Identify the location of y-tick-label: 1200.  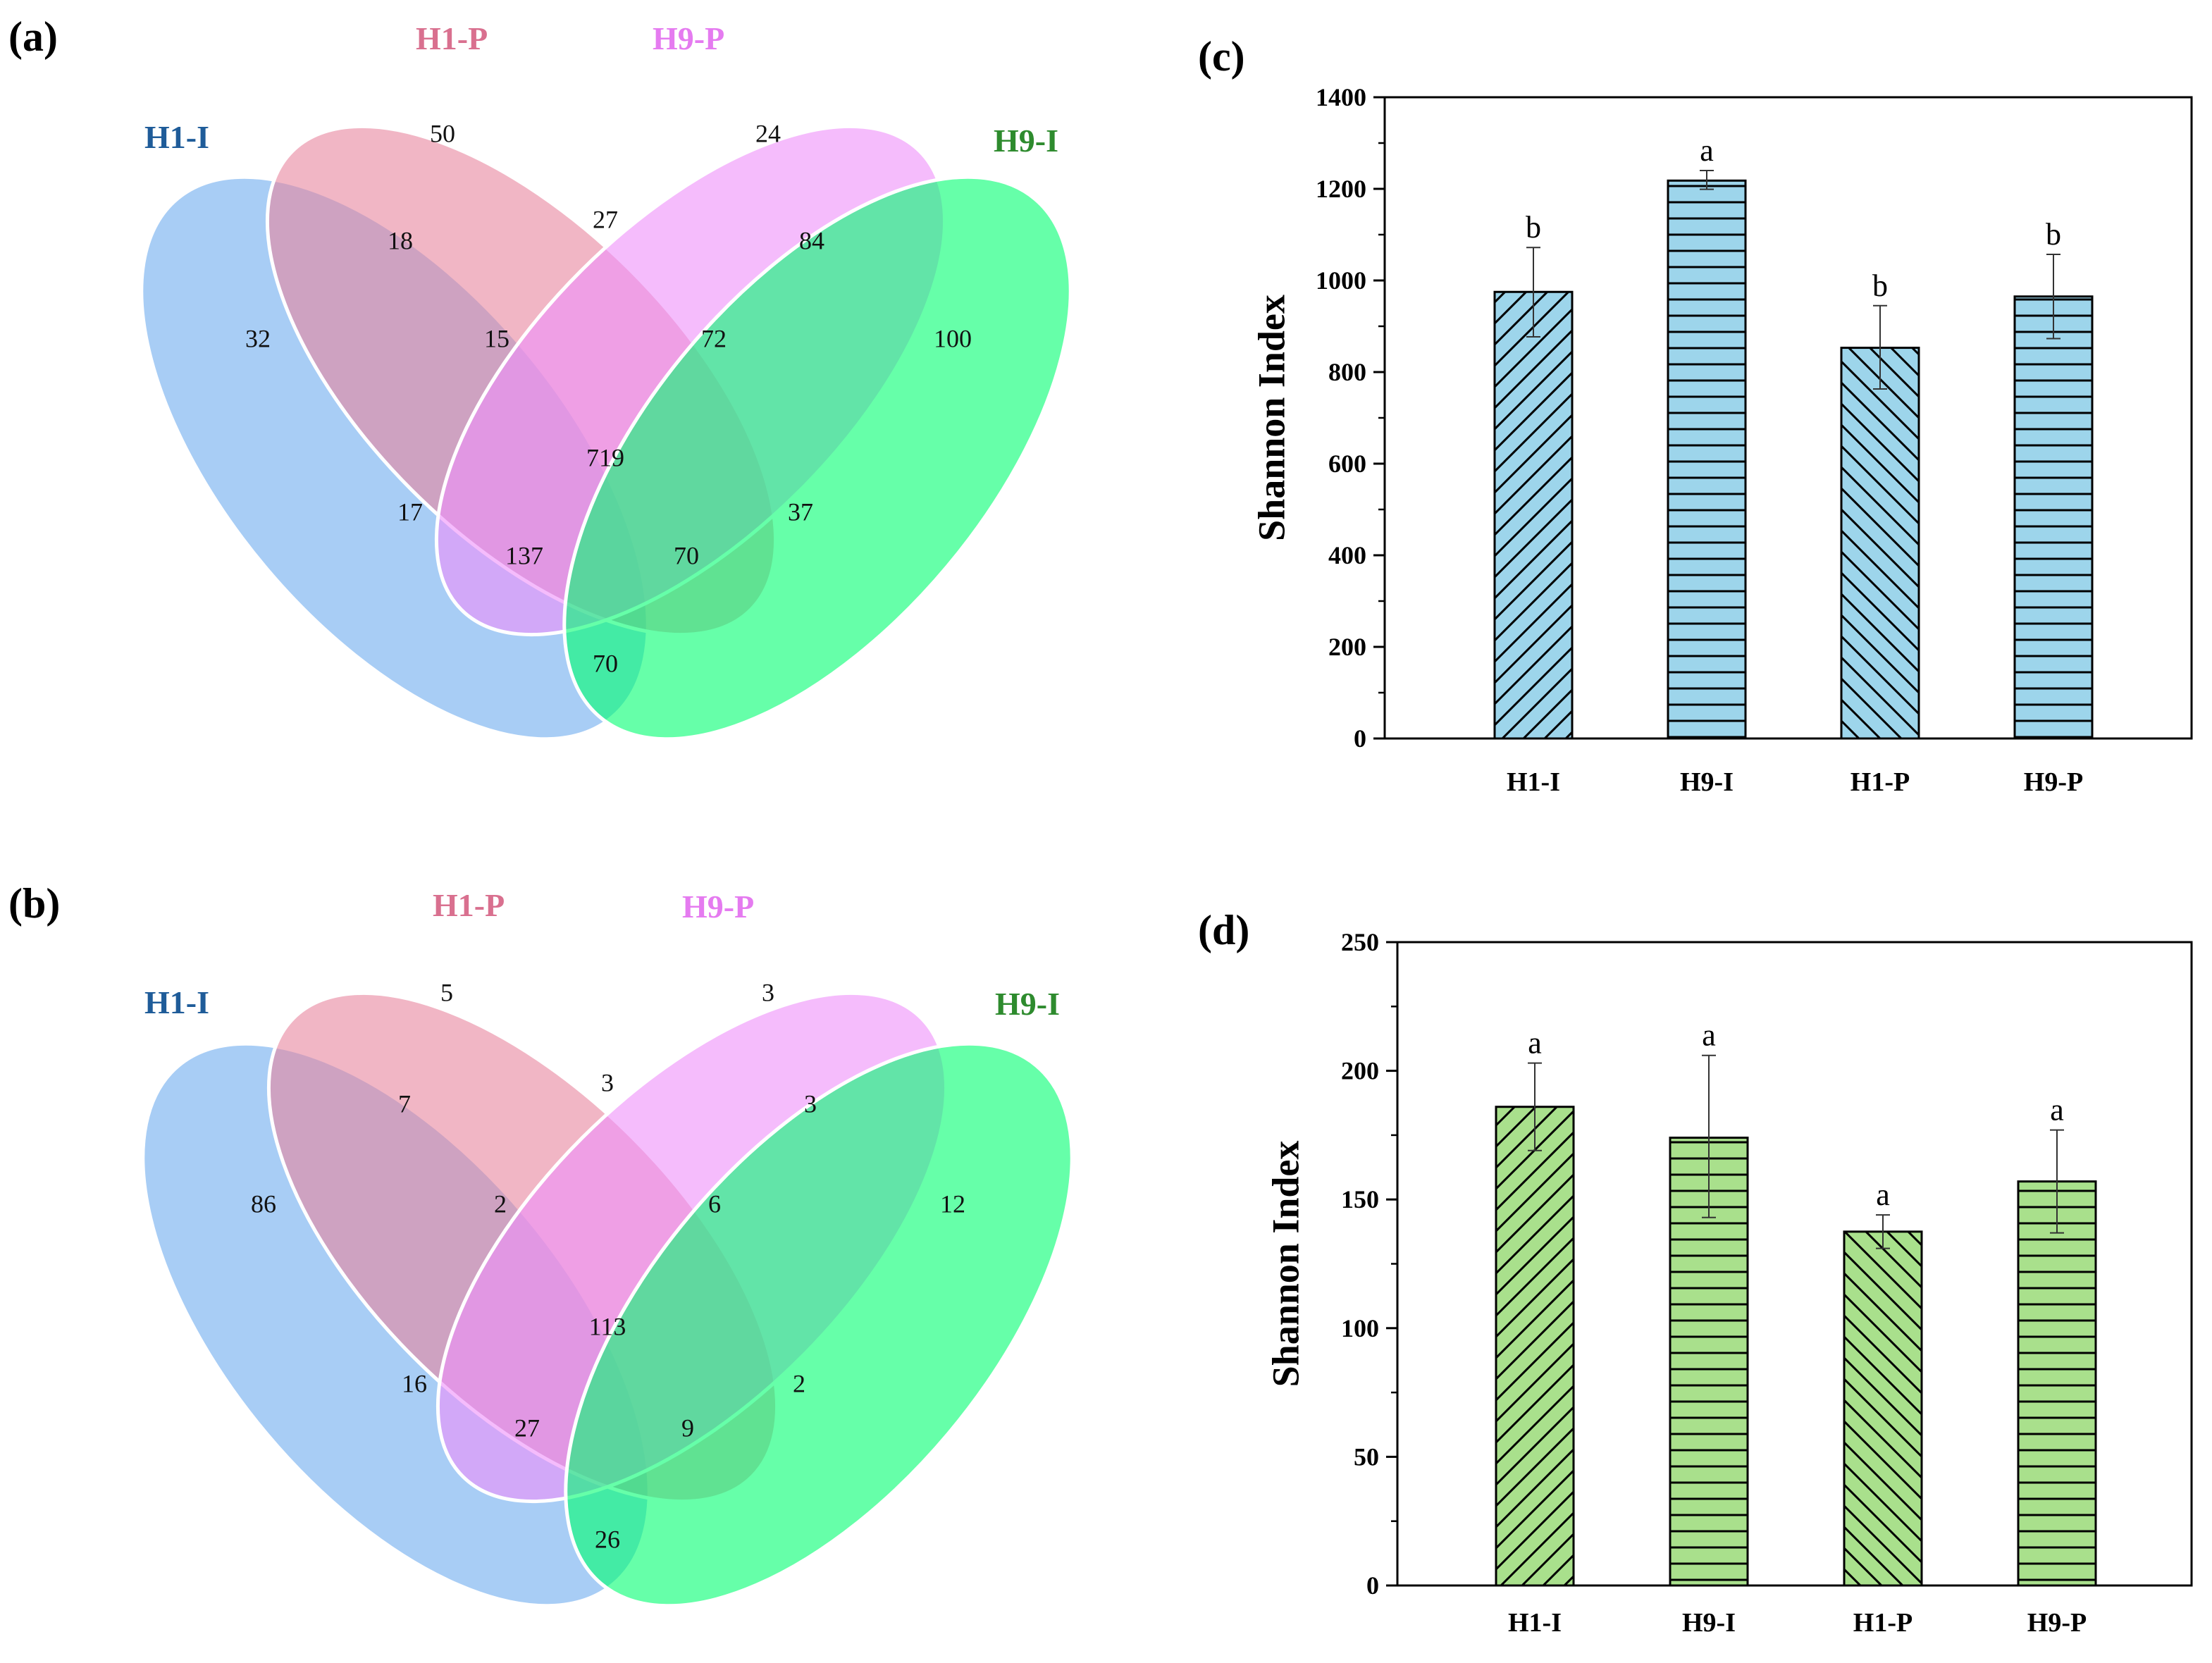
(1341, 189).